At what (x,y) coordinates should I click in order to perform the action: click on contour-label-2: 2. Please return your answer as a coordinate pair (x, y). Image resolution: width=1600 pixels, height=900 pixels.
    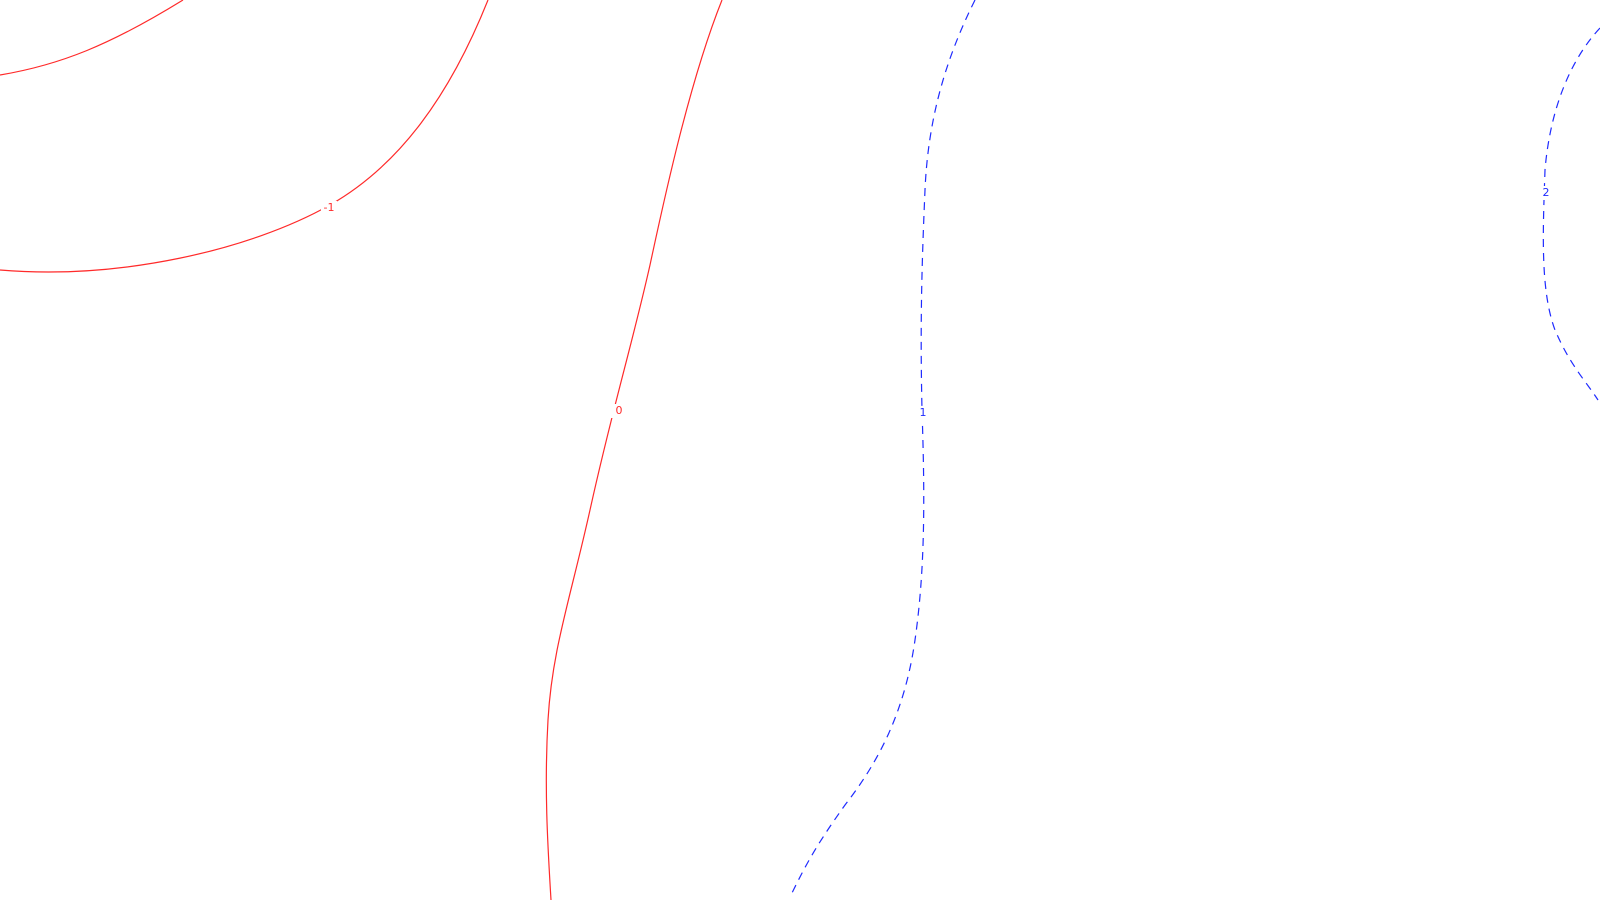
    Looking at the image, I should click on (1546, 192).